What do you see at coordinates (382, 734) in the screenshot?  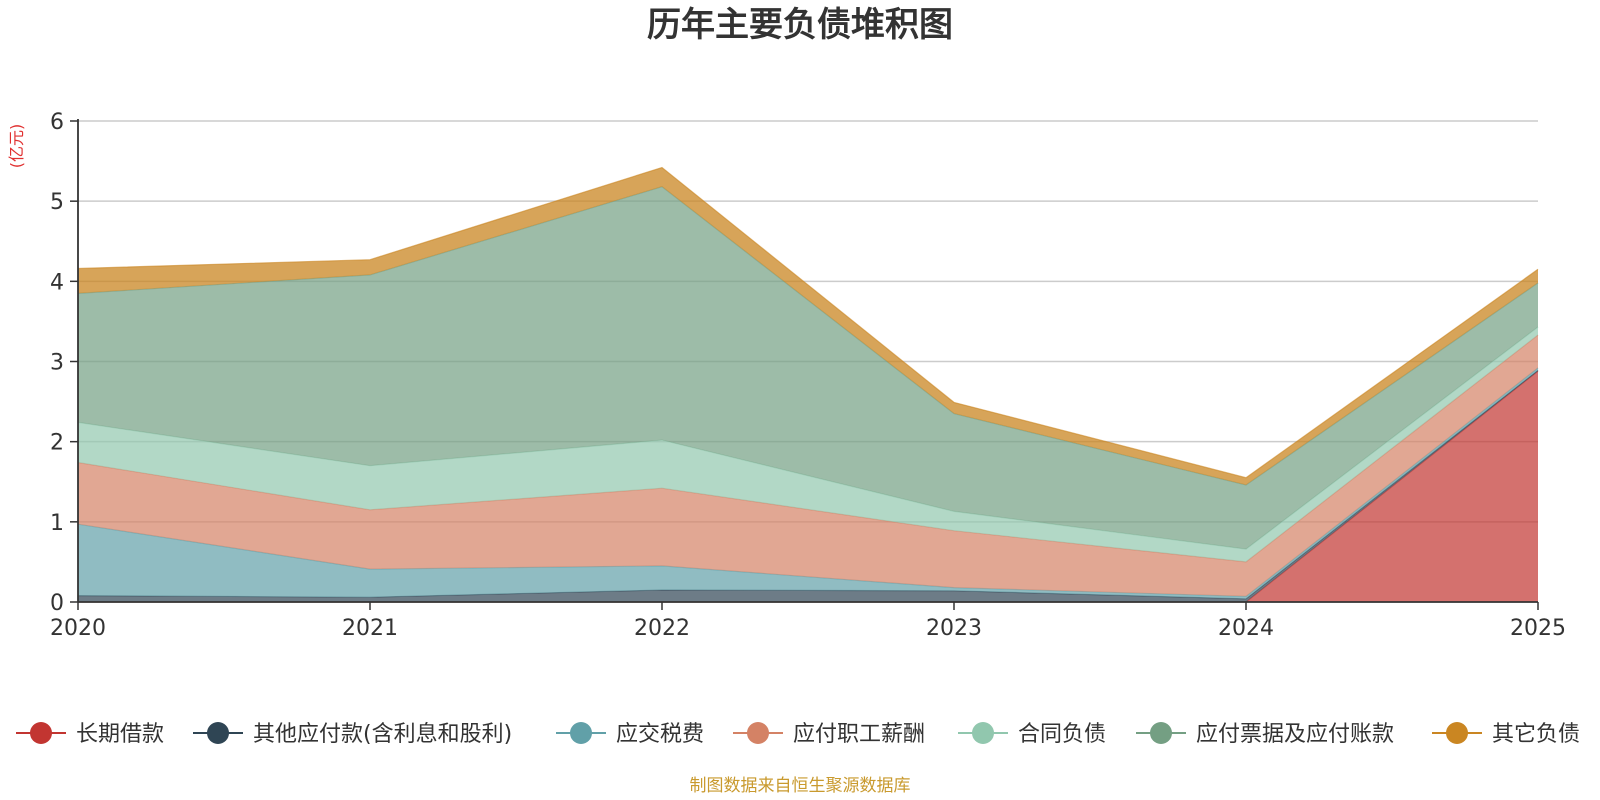 I see `legend-label: 其他应付款(含利息和股利)` at bounding box center [382, 734].